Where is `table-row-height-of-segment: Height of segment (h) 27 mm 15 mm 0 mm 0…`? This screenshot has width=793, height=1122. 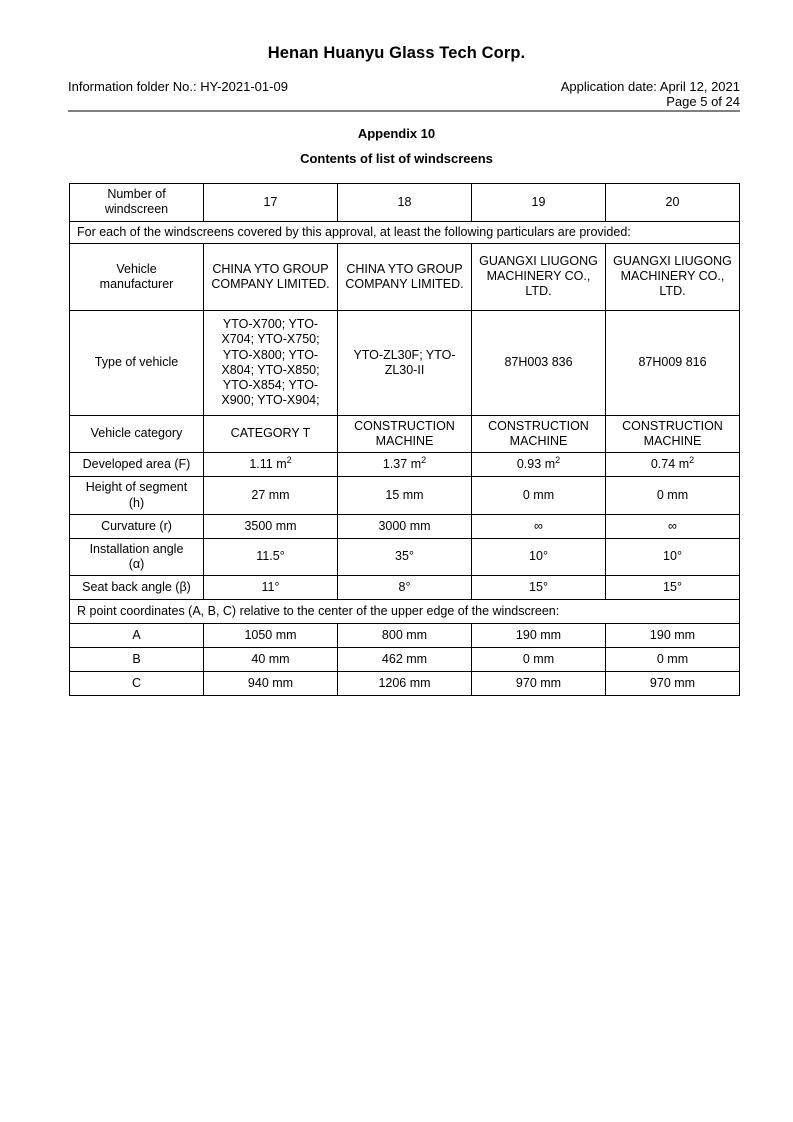 table-row-height-of-segment: Height of segment (h) 27 mm 15 mm 0 mm 0… is located at coordinates (404, 495).